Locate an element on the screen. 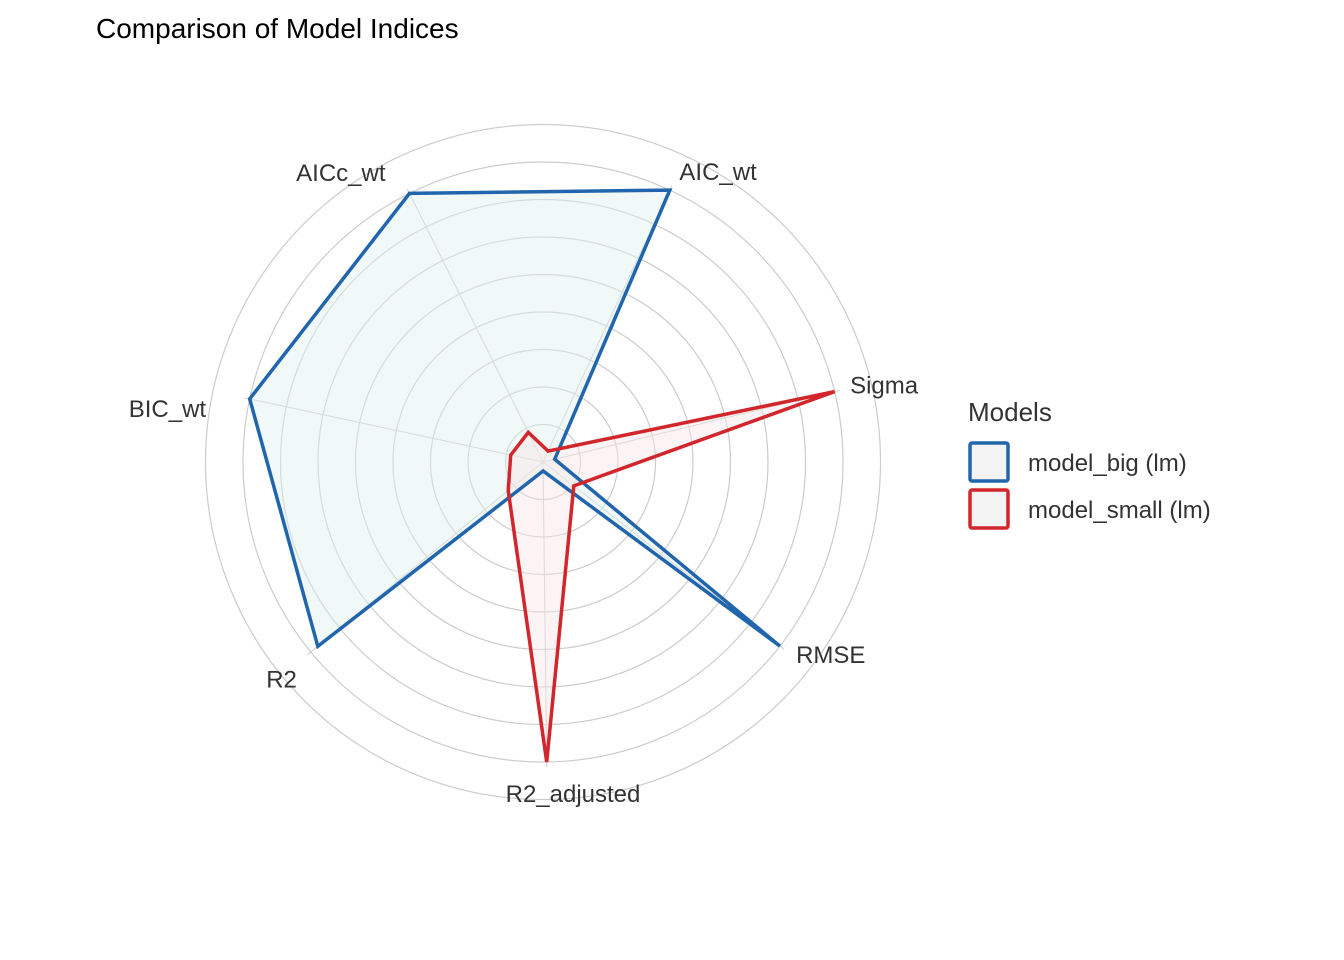 This screenshot has width=1344, height=960. legend-label-model-big: model_big (lm) is located at coordinates (1107, 463).